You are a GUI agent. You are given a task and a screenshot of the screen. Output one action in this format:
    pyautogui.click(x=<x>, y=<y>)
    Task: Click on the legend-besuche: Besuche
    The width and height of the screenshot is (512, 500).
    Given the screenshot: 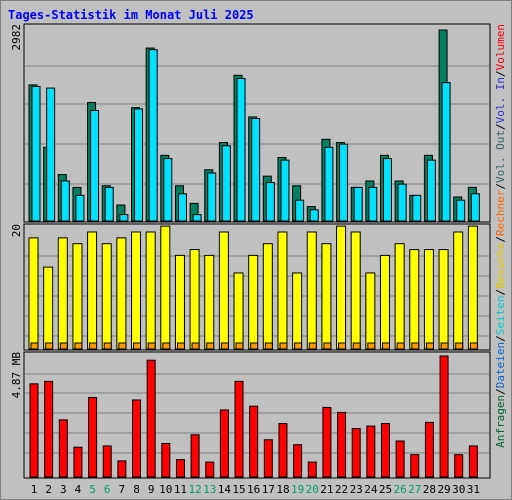 What is the action you would take?
    pyautogui.click(x=500, y=266)
    